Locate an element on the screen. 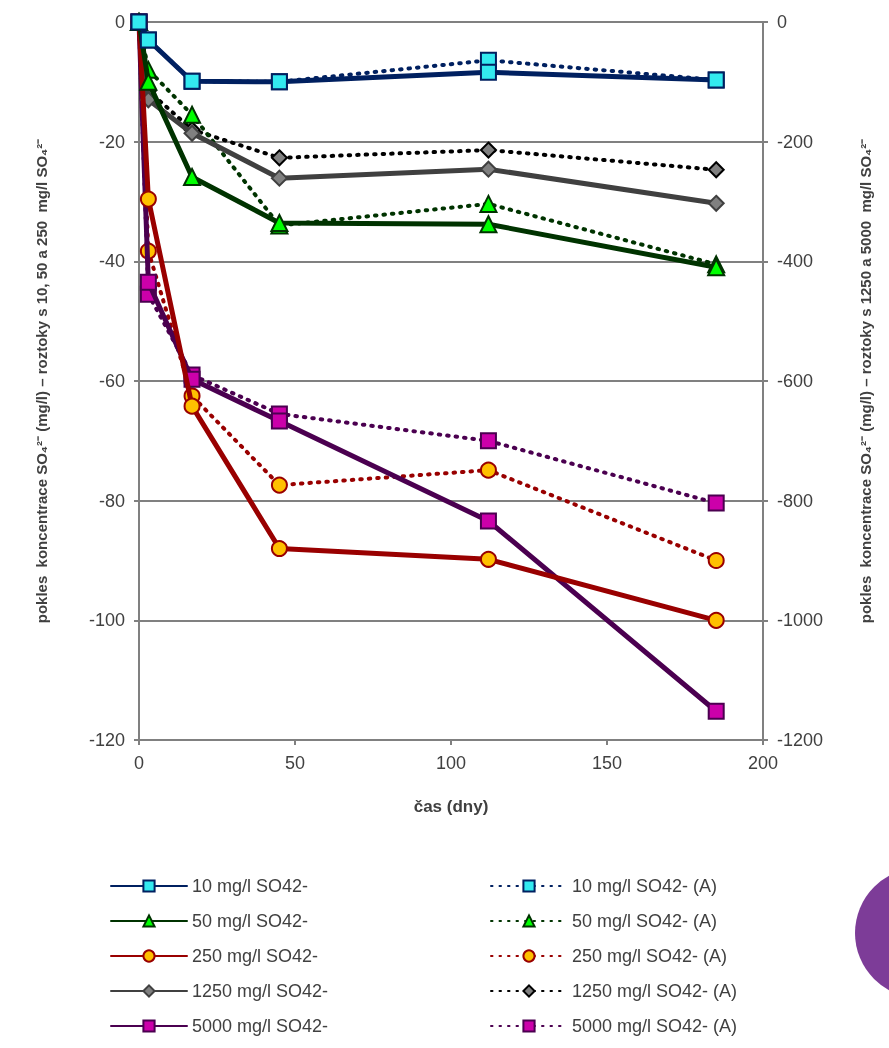 This screenshot has width=889, height=1048. x-tick-label: 200 is located at coordinates (763, 763).